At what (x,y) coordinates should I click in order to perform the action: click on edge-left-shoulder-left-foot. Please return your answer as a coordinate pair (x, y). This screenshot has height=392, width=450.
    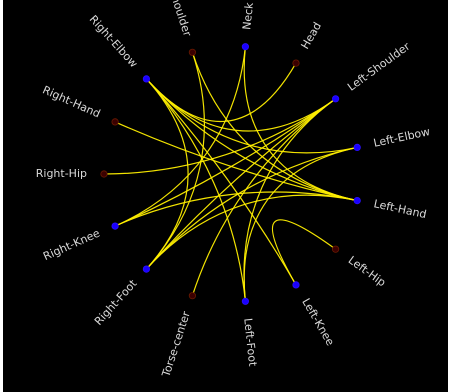
    Looking at the image, I should click on (289, 200).